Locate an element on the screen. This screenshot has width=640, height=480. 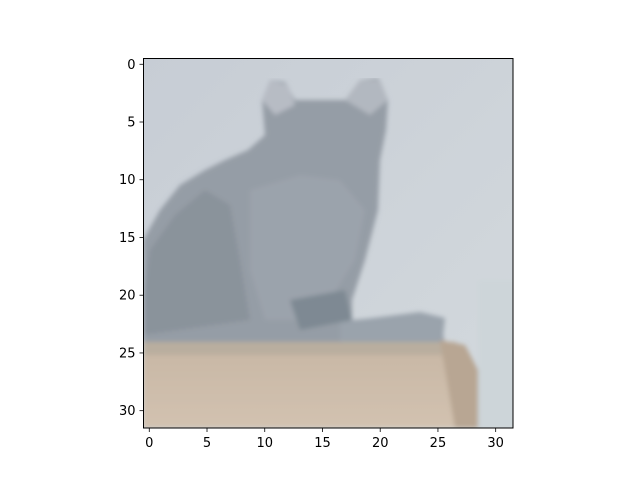
cat-shadow is located at coordinates (196, 262).